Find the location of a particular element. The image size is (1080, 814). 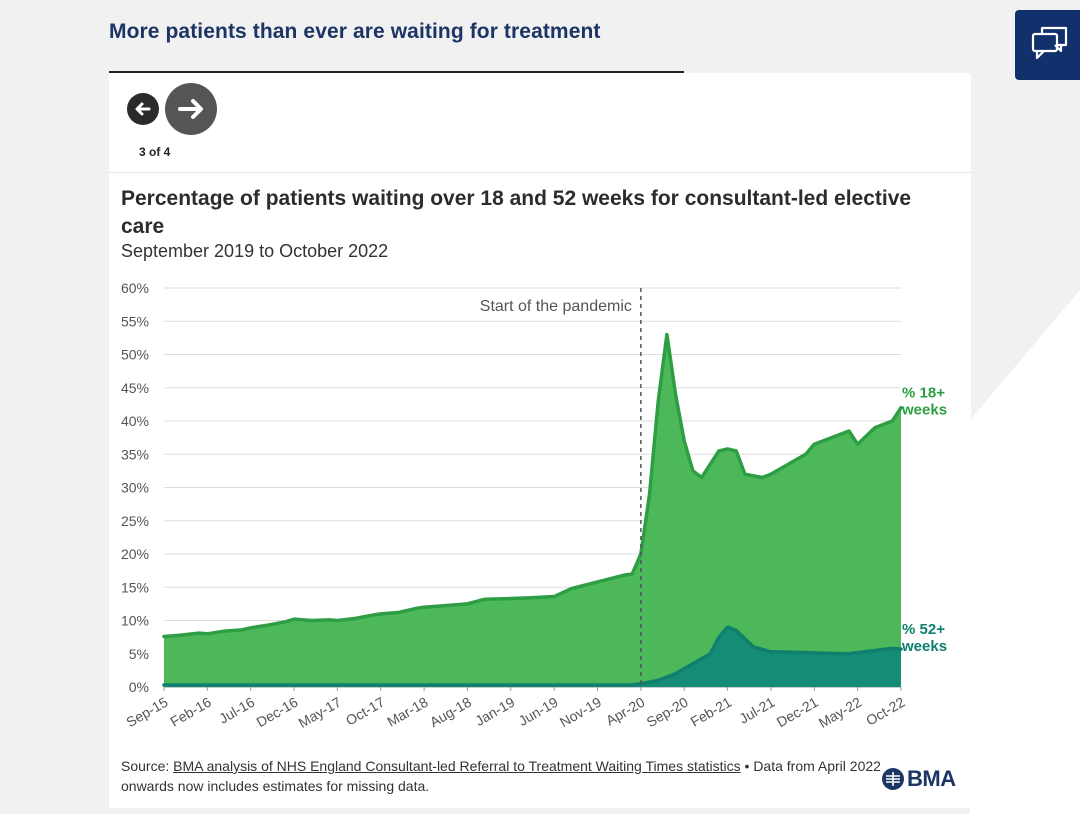

arrow-right-icon is located at coordinates (190, 109).